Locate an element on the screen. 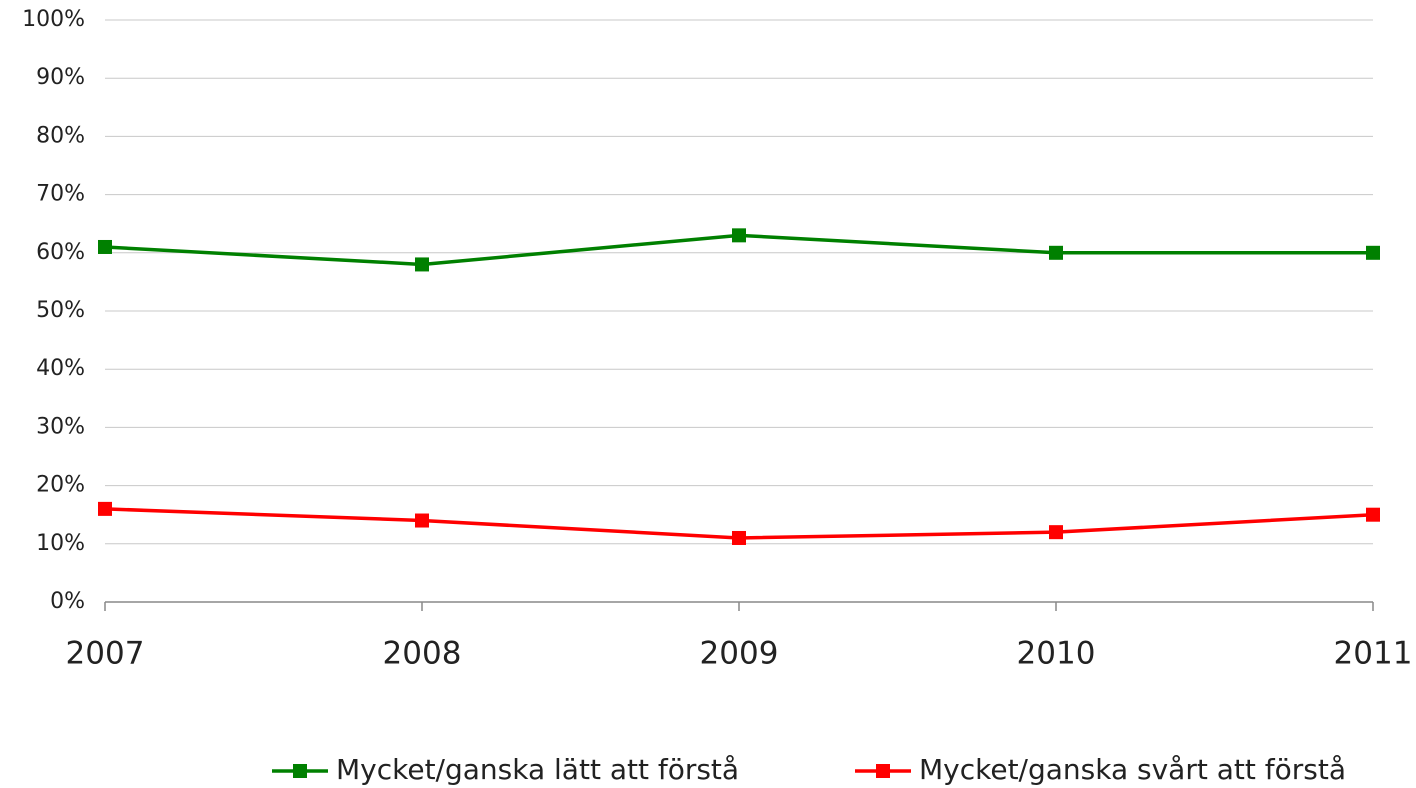  y-tick-label: 100% is located at coordinates (53, 19).